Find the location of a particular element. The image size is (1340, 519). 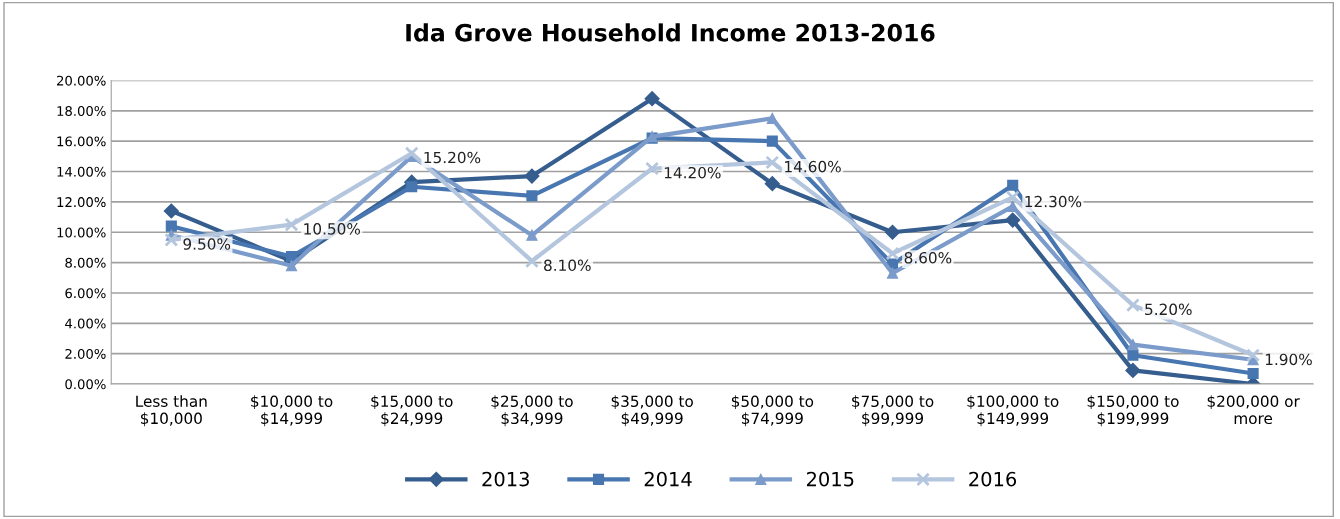

y-tick-label: 0.00% is located at coordinates (85, 384).